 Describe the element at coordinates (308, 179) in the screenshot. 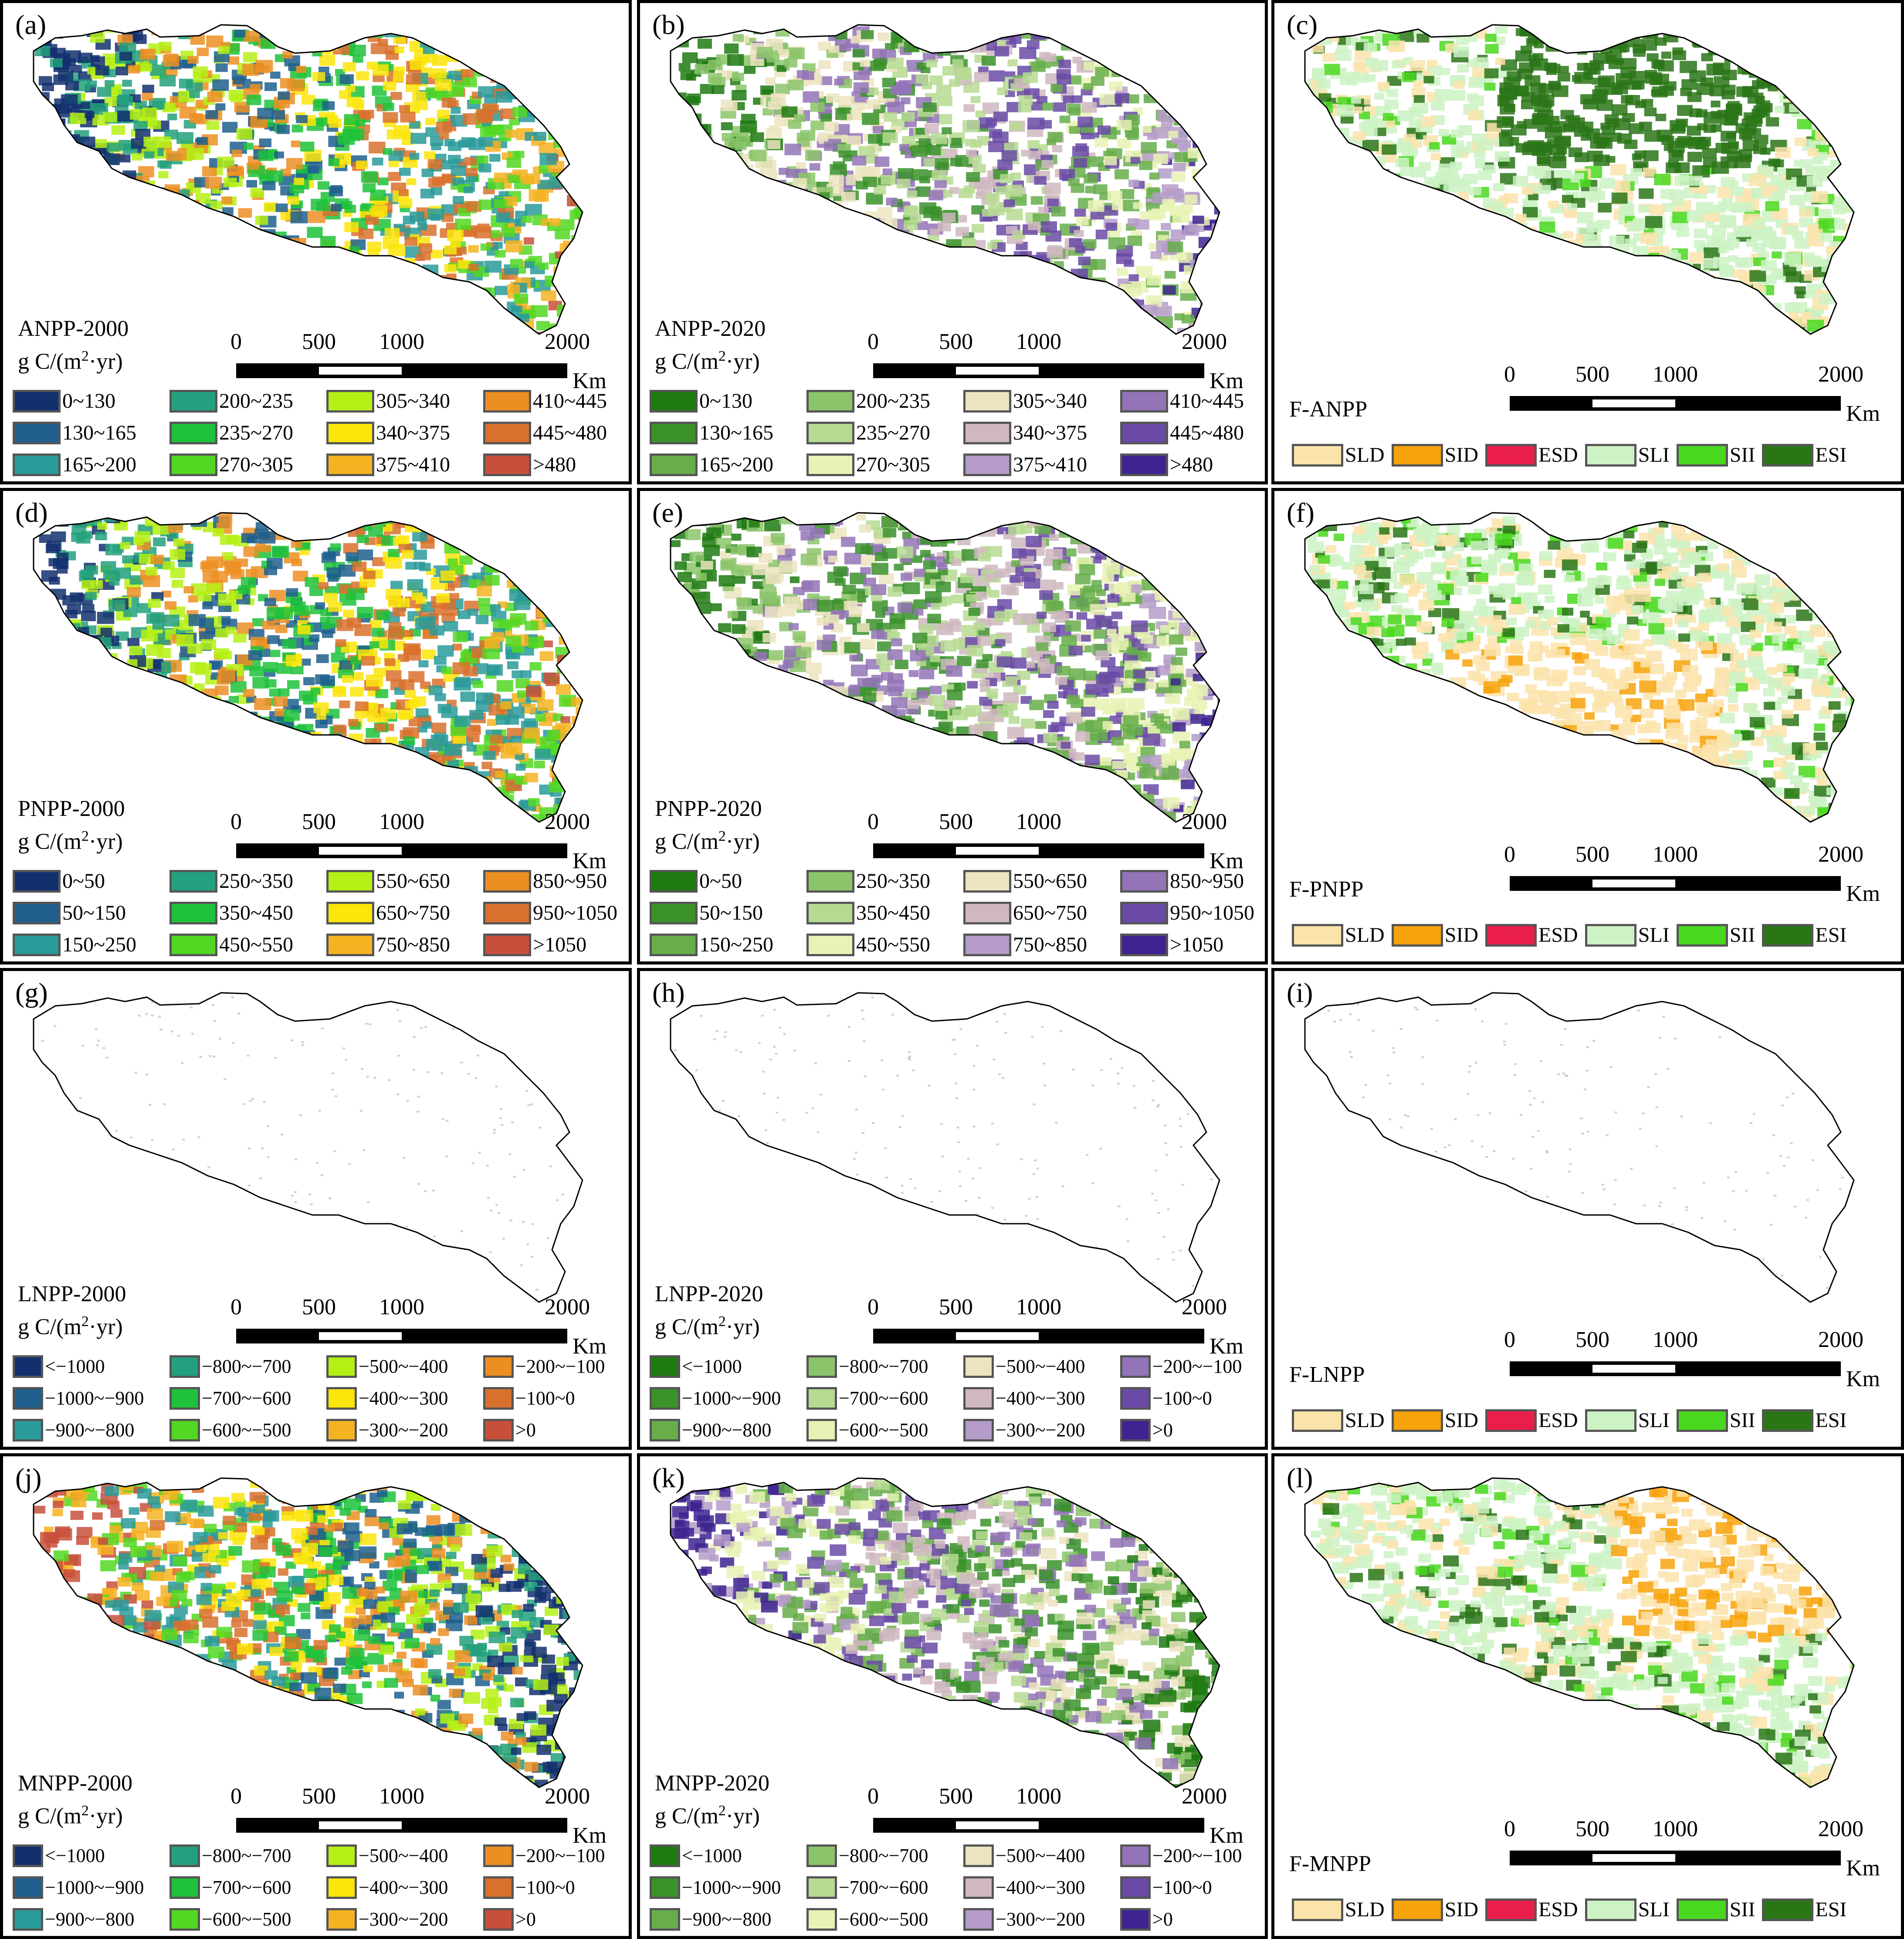

I see `map-a` at that location.